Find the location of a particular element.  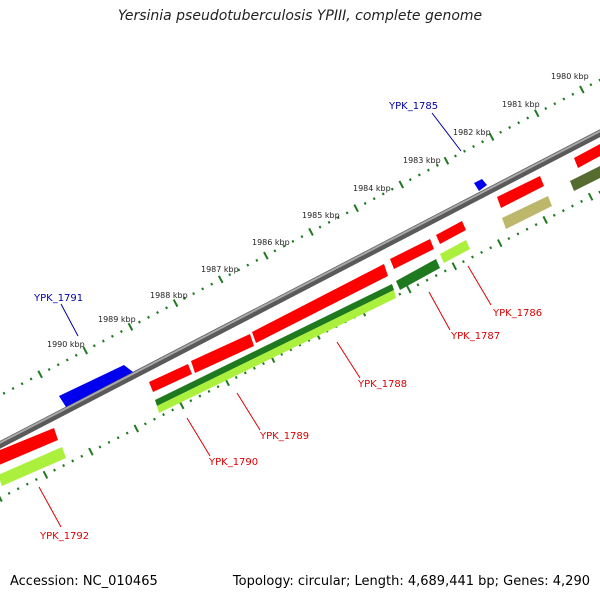

gene-ypk-1787b-rev-shape is located at coordinates (418, 274).